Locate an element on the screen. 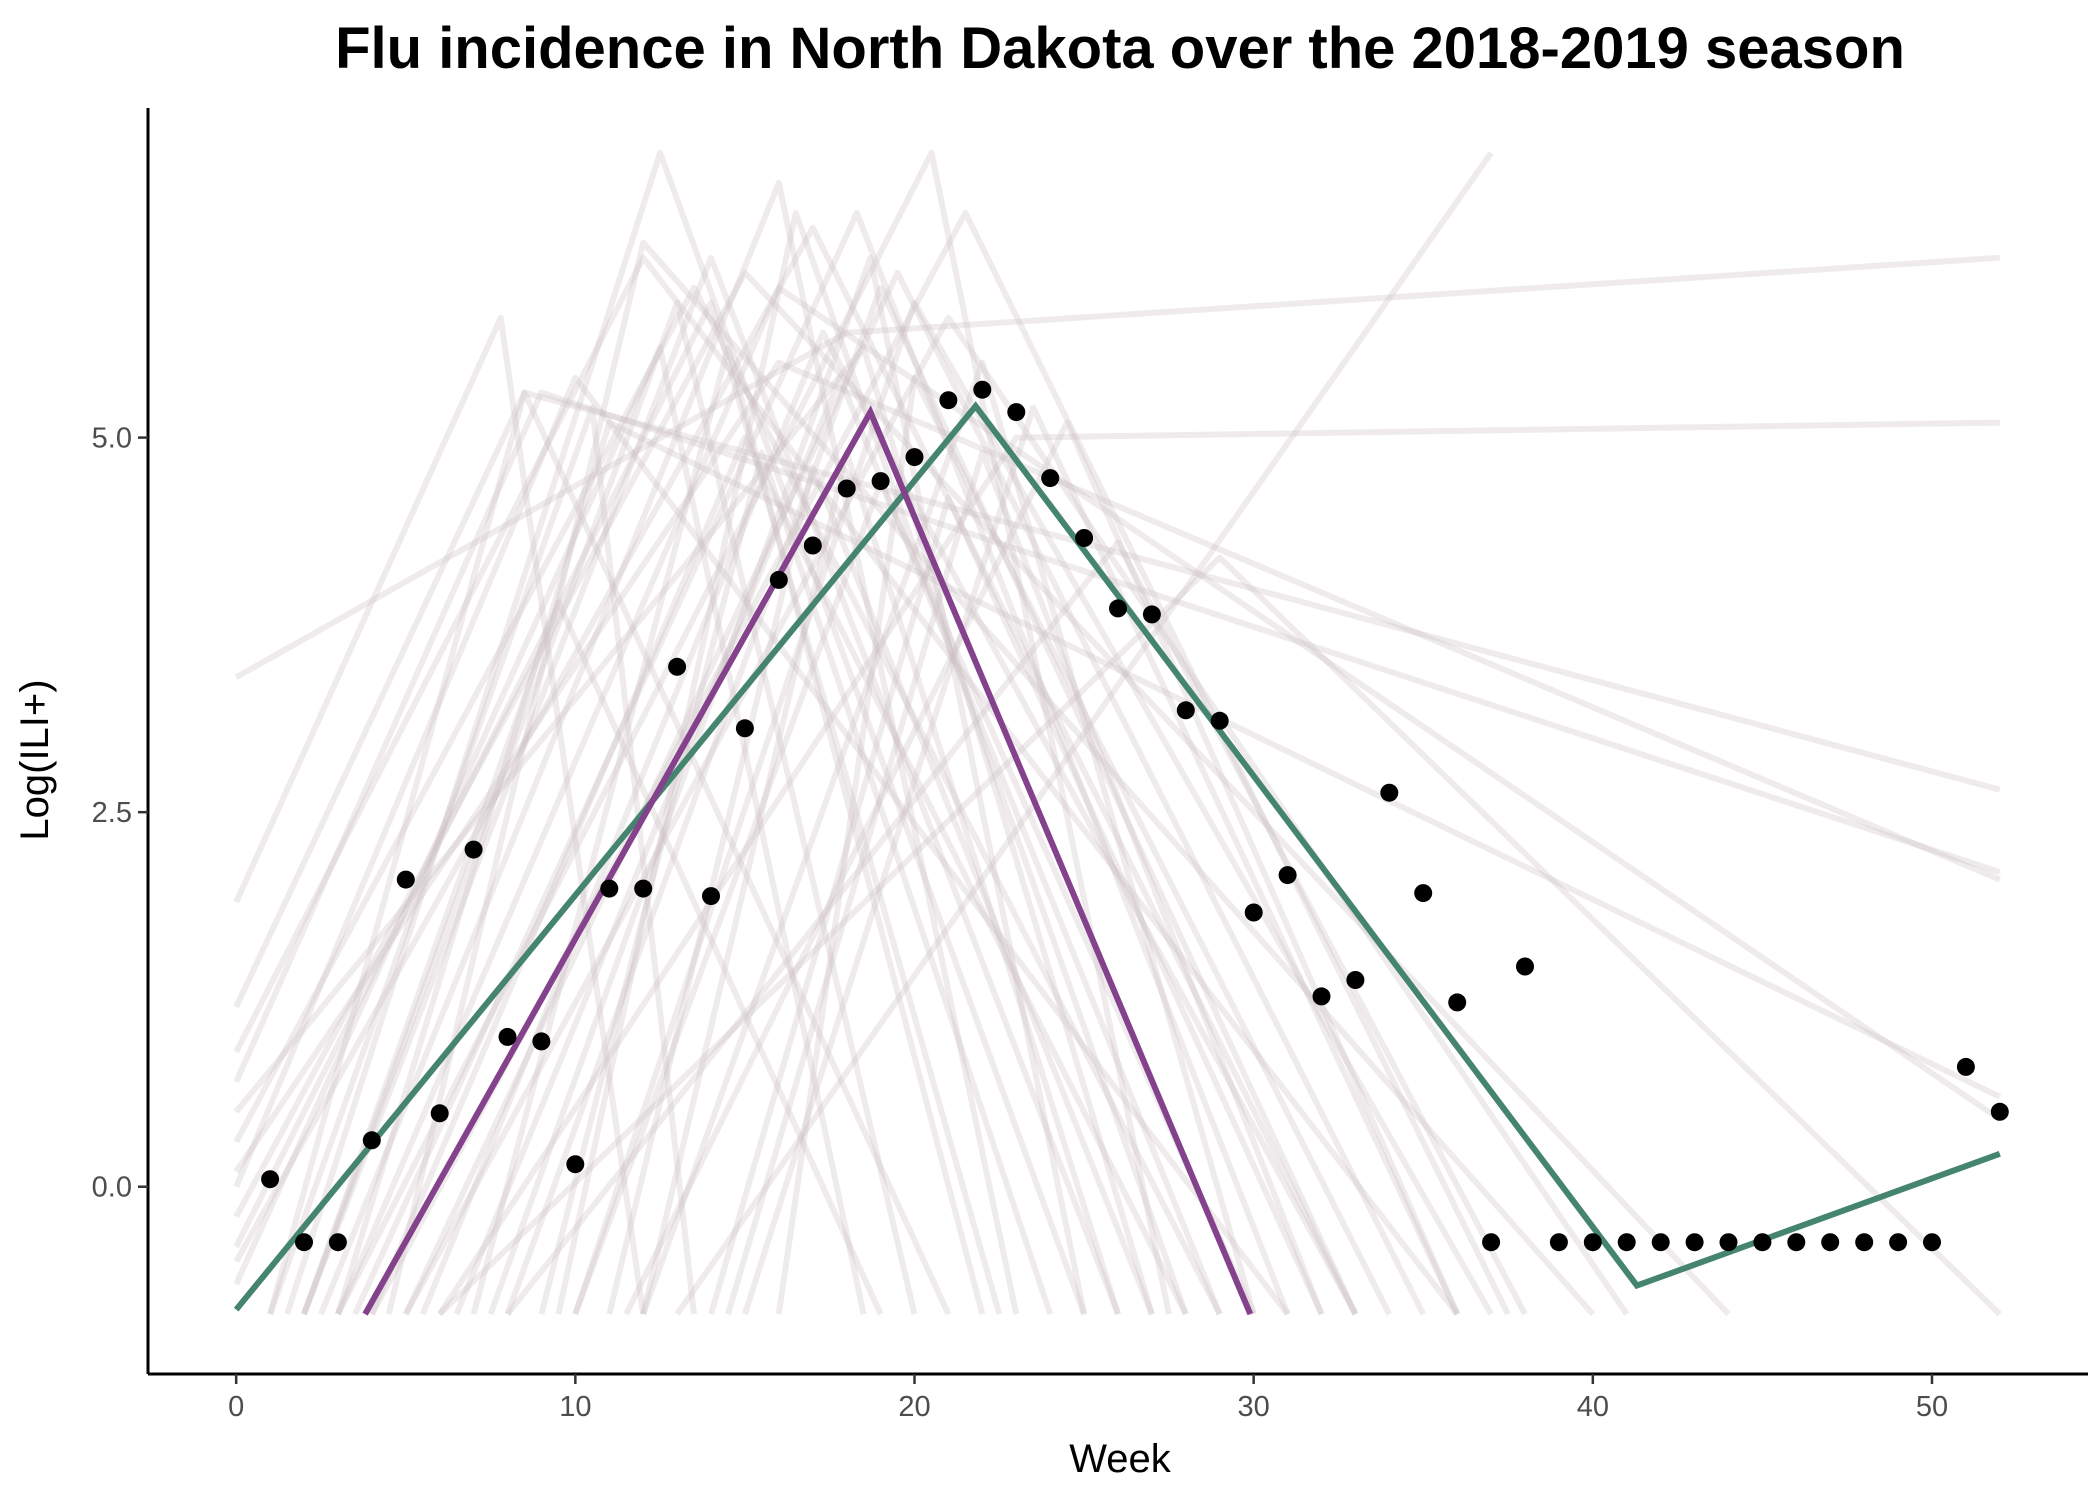  x-tick-label: 30 is located at coordinates (1254, 1407).